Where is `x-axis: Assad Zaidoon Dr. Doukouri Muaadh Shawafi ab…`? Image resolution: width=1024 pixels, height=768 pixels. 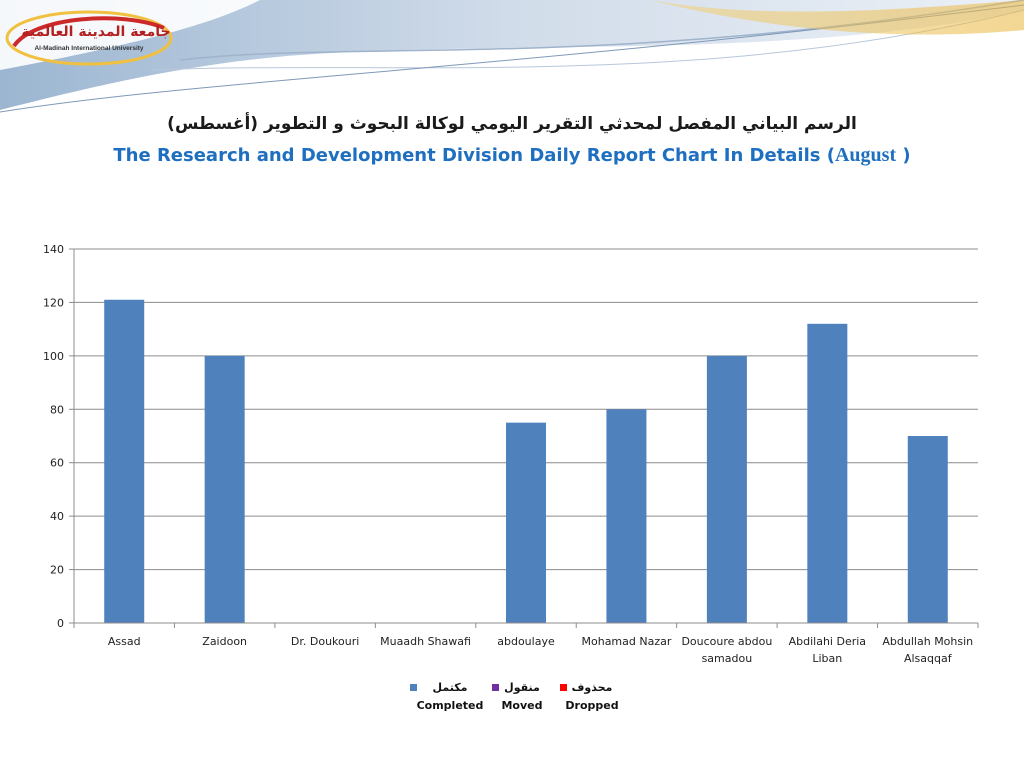
x-axis: Assad Zaidoon Dr. Doukouri Muaadh Shawafi ab… is located at coordinates (526, 643).